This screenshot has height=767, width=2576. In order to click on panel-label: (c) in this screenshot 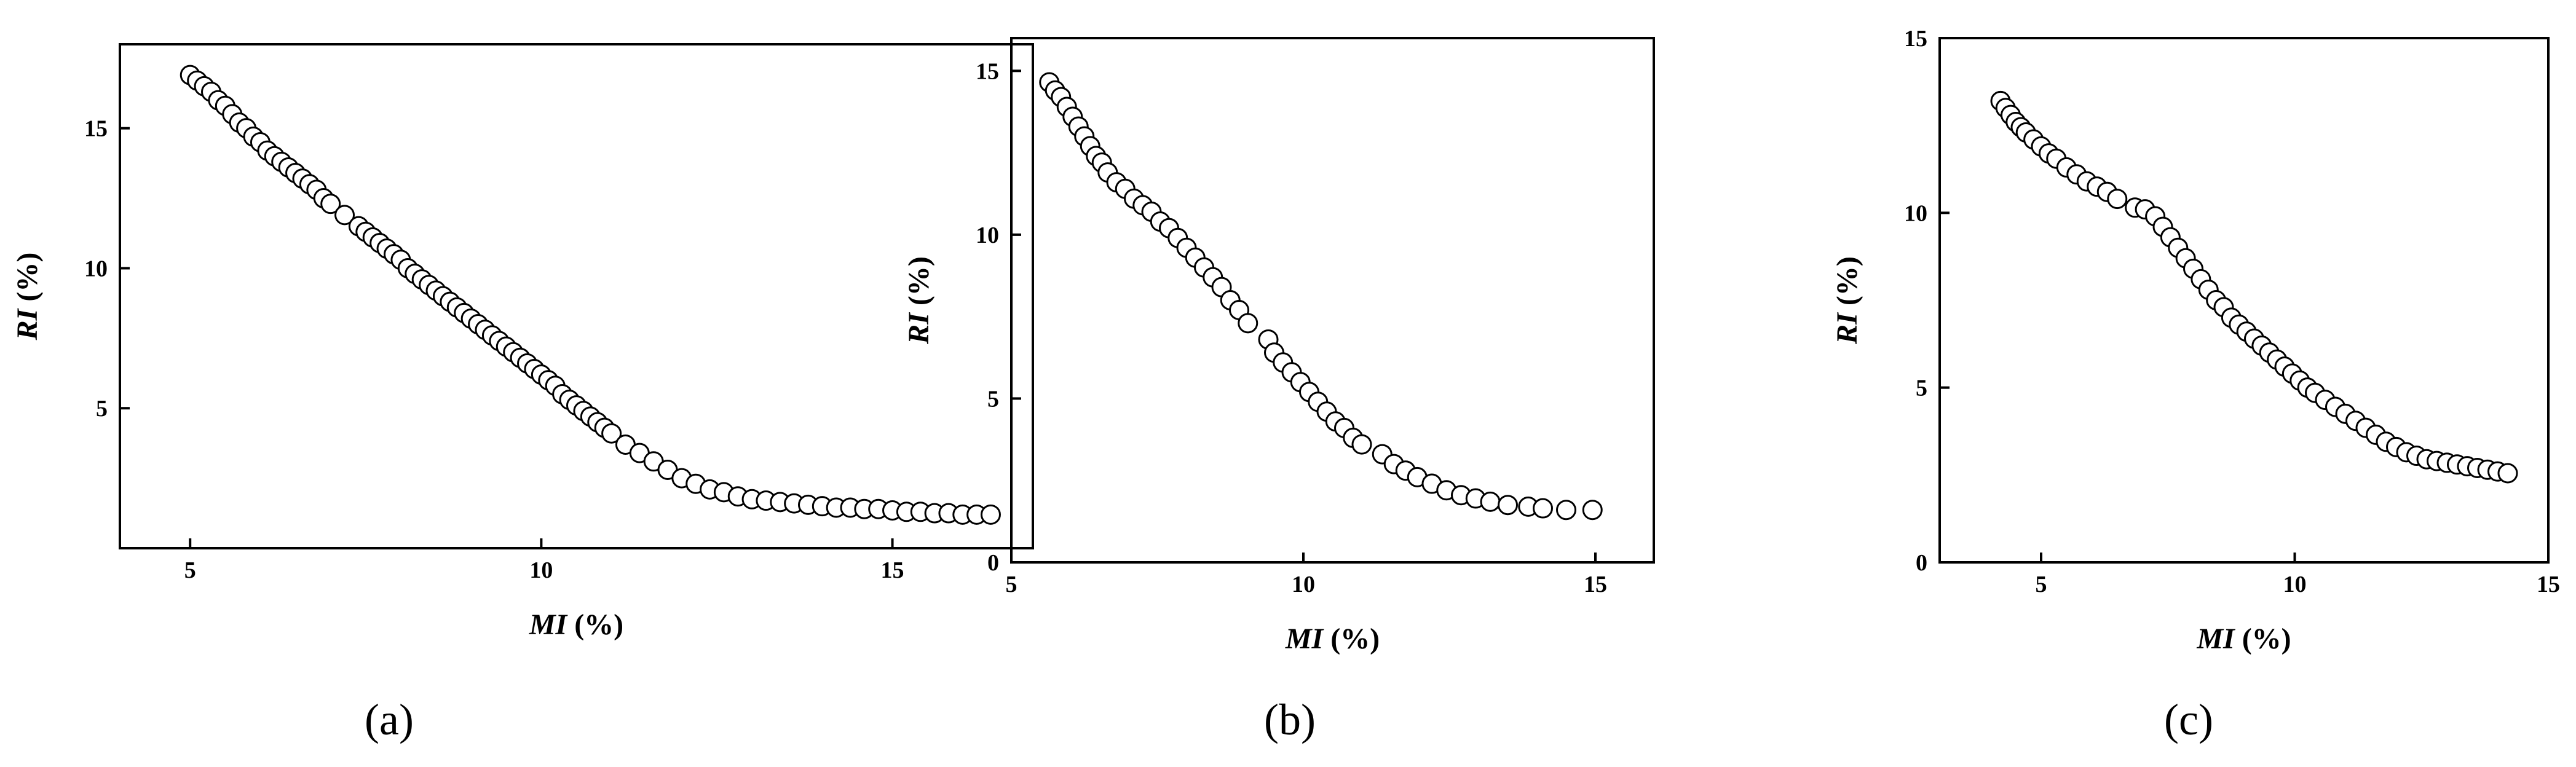, I will do `click(2188, 720)`.